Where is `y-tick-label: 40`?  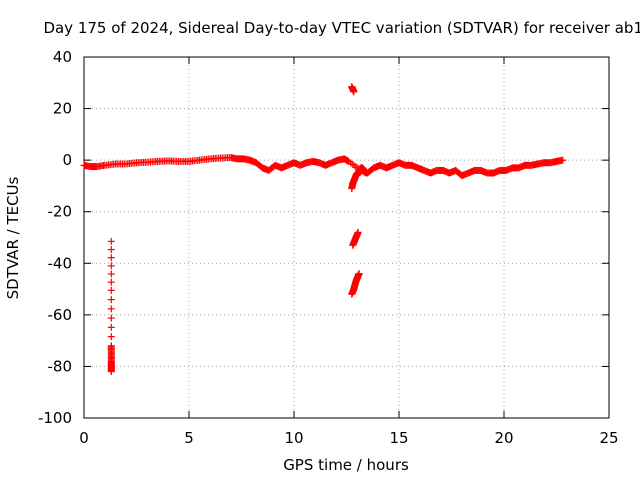
y-tick-label: 40 is located at coordinates (62, 57).